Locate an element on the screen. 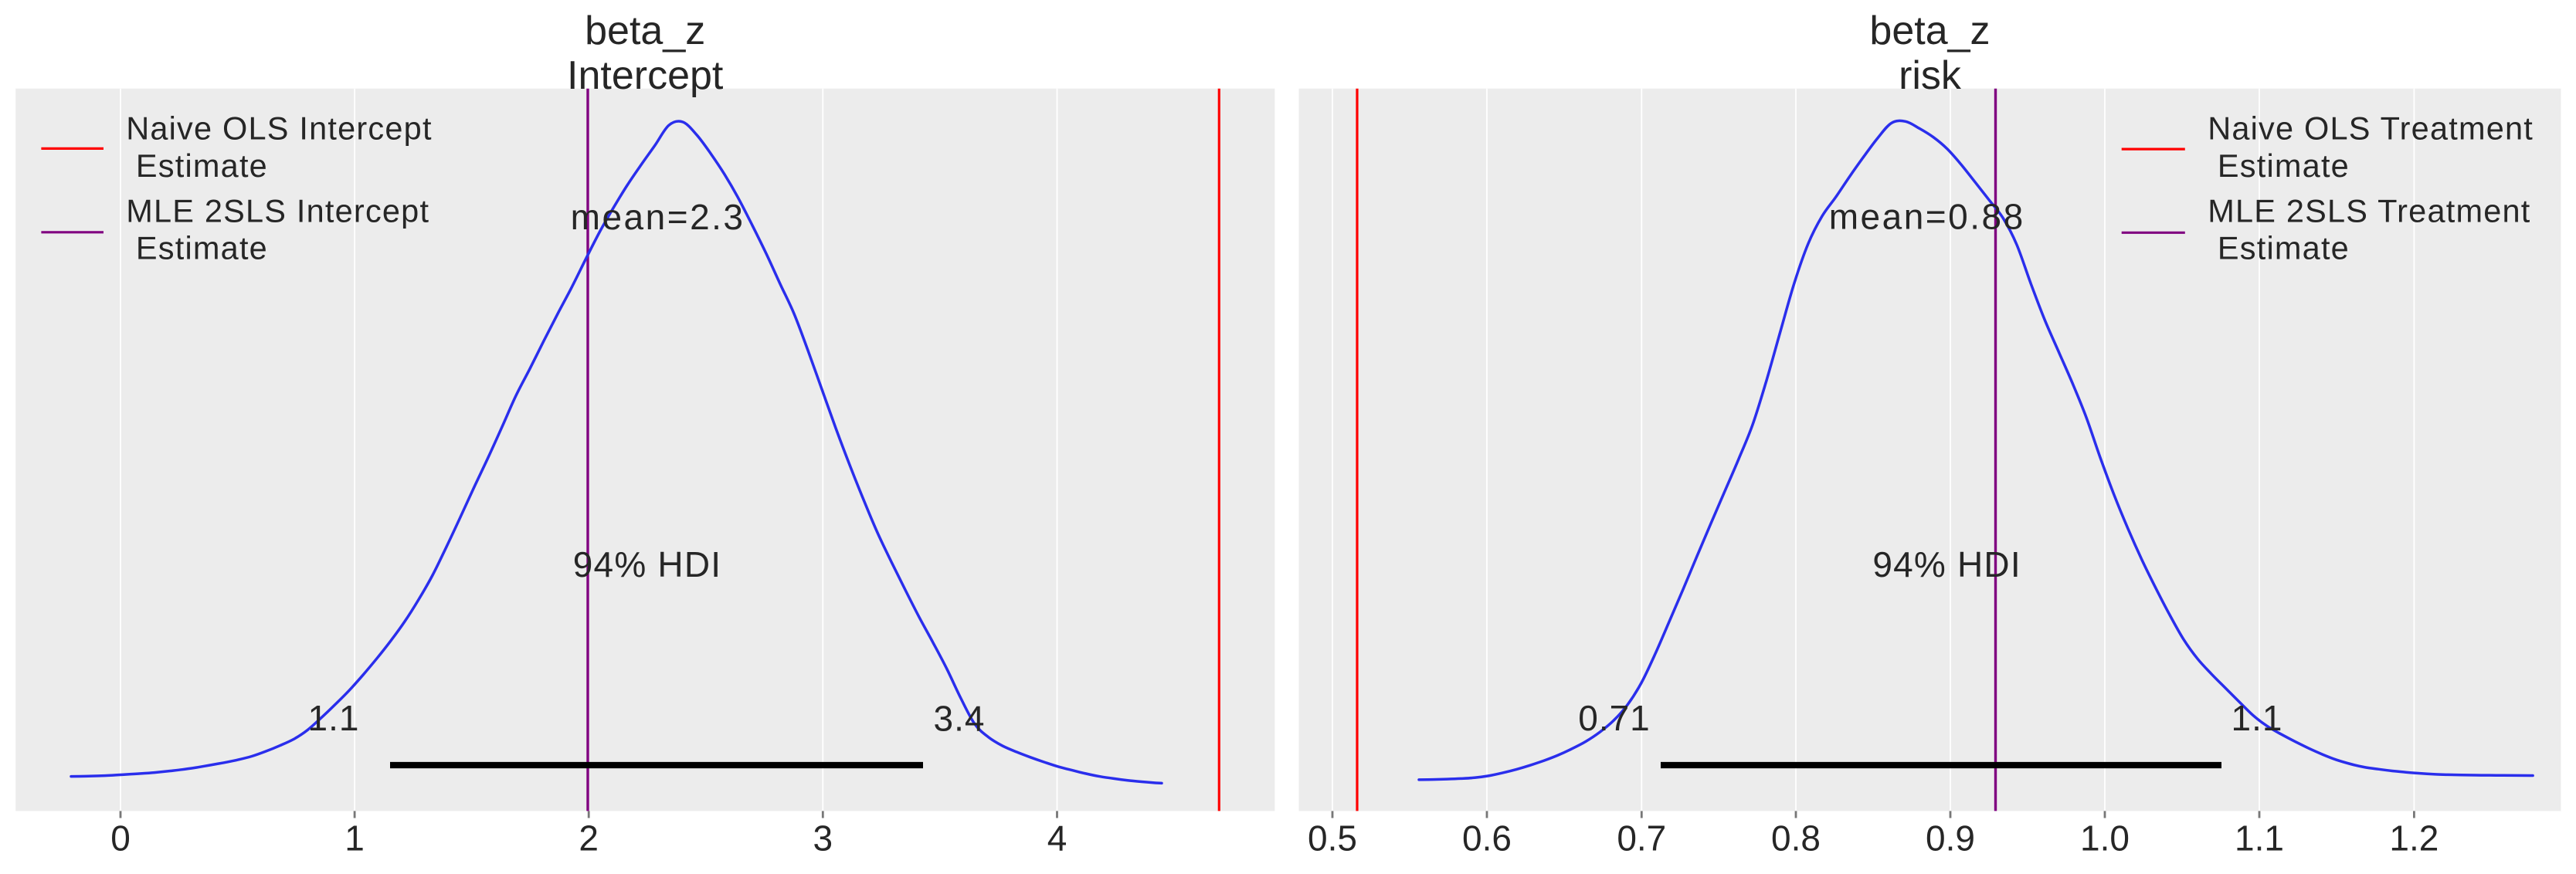 The height and width of the screenshot is (874, 2576). svg-text: 0.71 is located at coordinates (1615, 718).